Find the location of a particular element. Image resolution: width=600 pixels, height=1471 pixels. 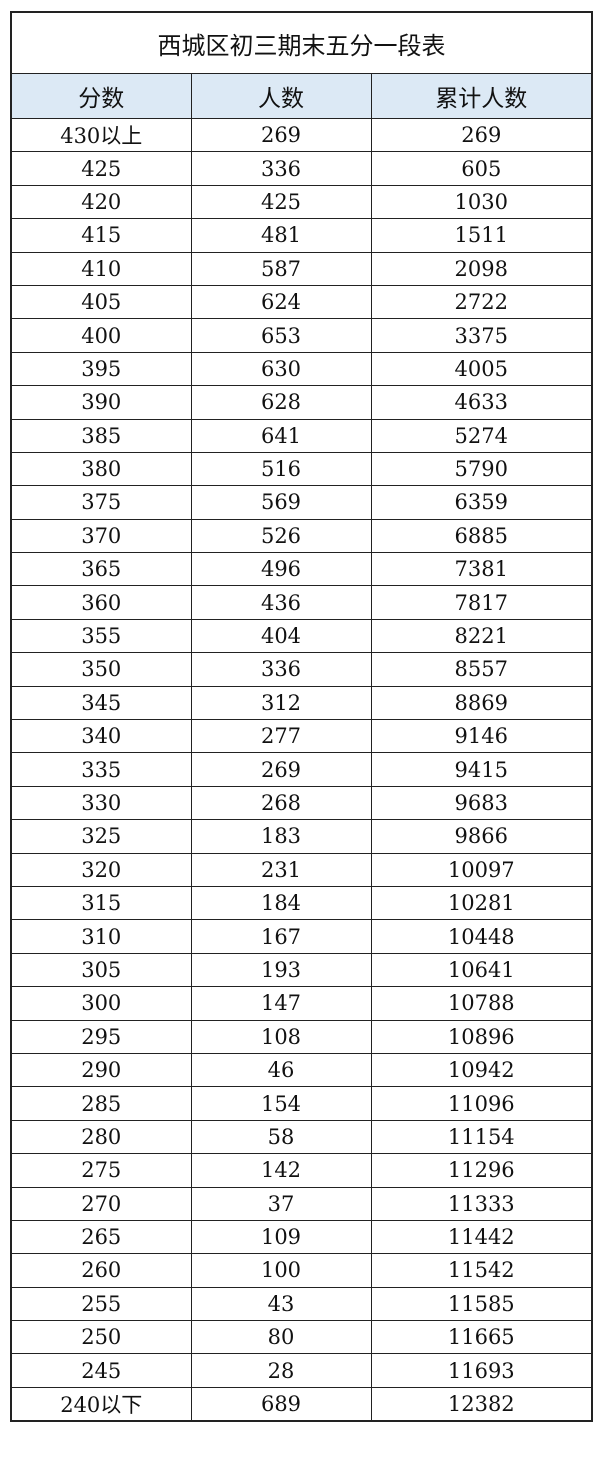

score-cell: 385 is located at coordinates (101, 435).